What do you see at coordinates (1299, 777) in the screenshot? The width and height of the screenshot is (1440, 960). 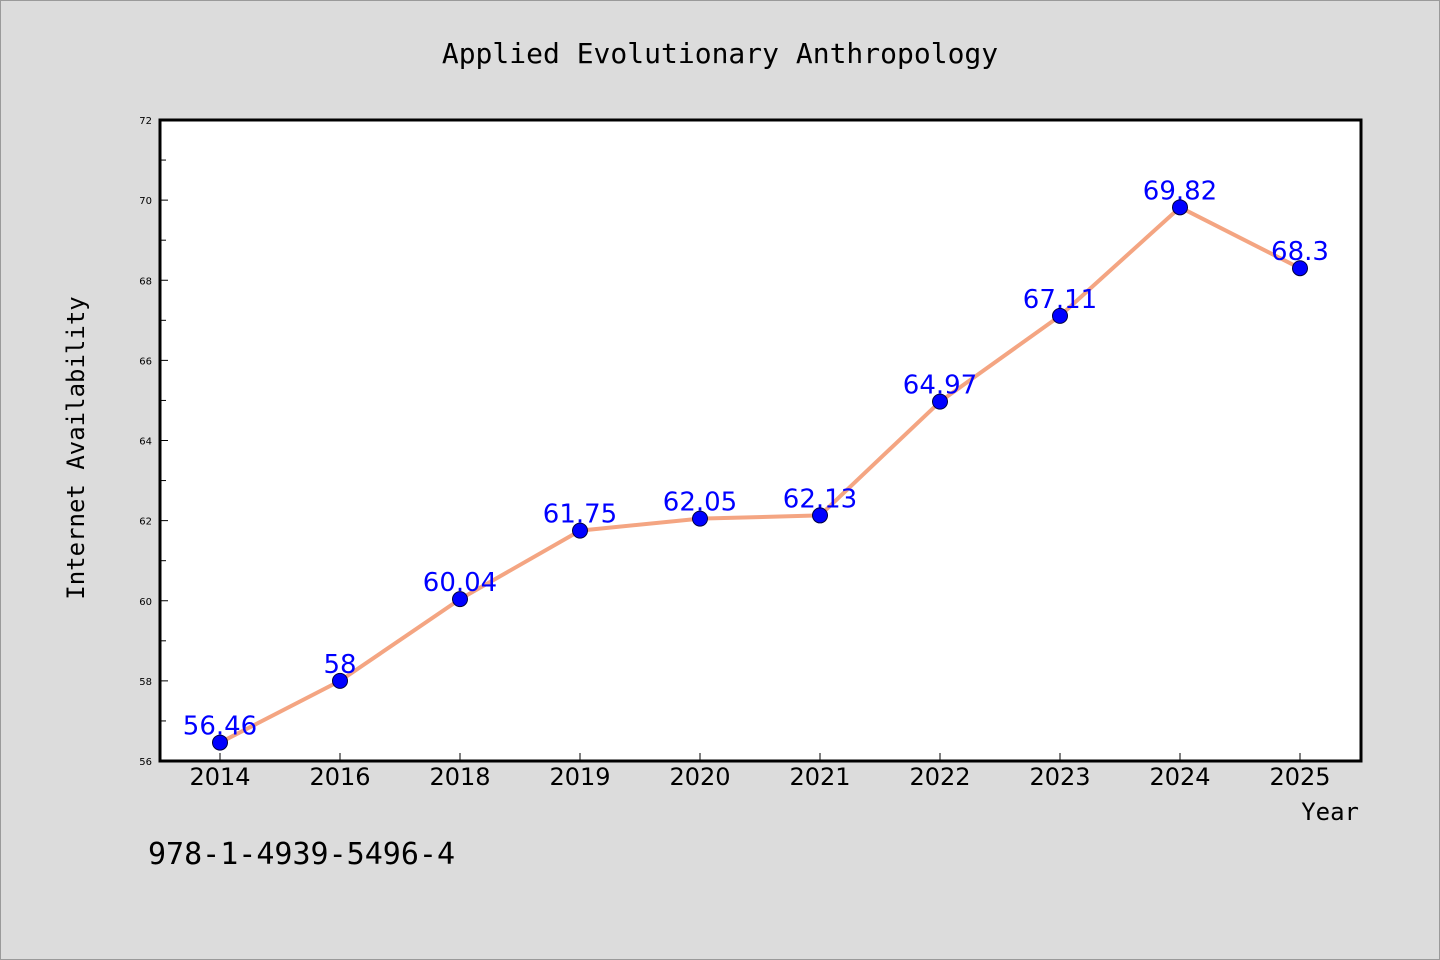 I see `x-tick-label: 2025` at bounding box center [1299, 777].